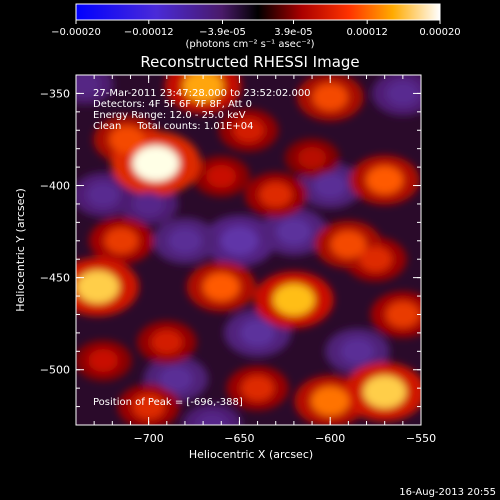 The image size is (500, 500). What do you see at coordinates (149, 32) in the screenshot?
I see `colorbar-tick-label: −0.00012` at bounding box center [149, 32].